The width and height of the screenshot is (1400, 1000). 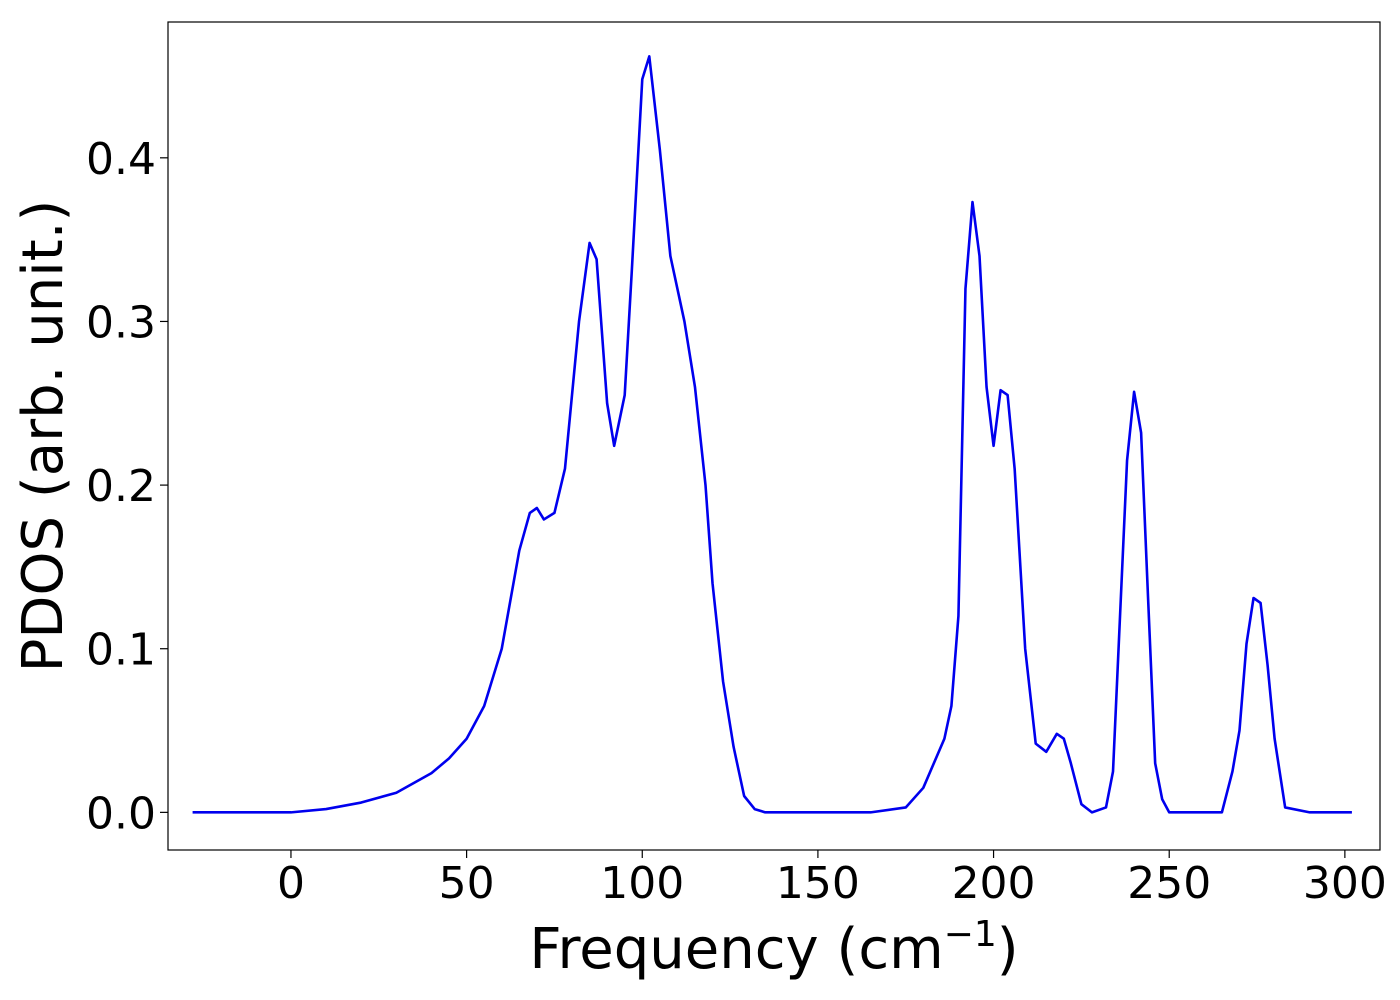 What do you see at coordinates (818, 883) in the screenshot?
I see `x-tick-label: 150` at bounding box center [818, 883].